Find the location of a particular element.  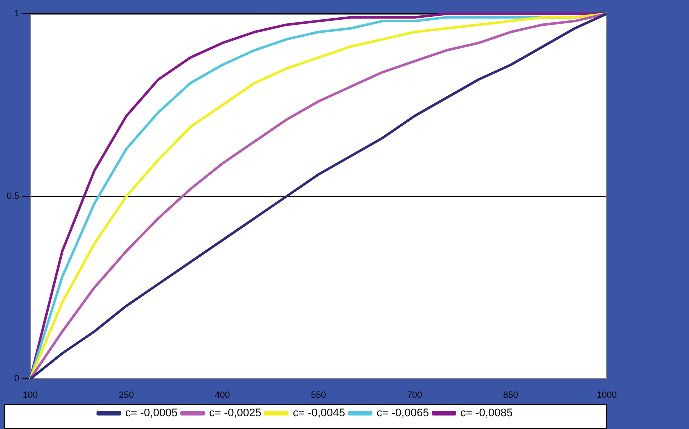

x-tick-label: 100 is located at coordinates (30, 395).